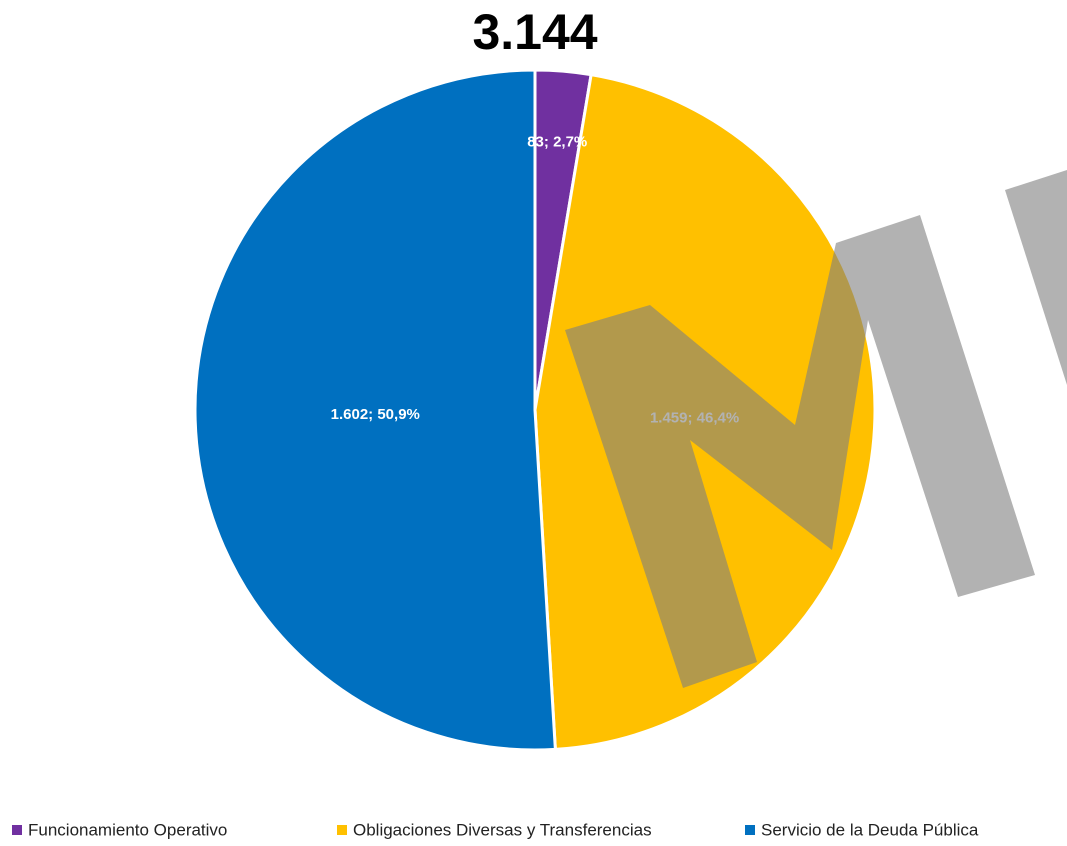 This screenshot has height=846, width=1067. What do you see at coordinates (557, 141) in the screenshot?
I see `slice-label: 83; 2,7%` at bounding box center [557, 141].